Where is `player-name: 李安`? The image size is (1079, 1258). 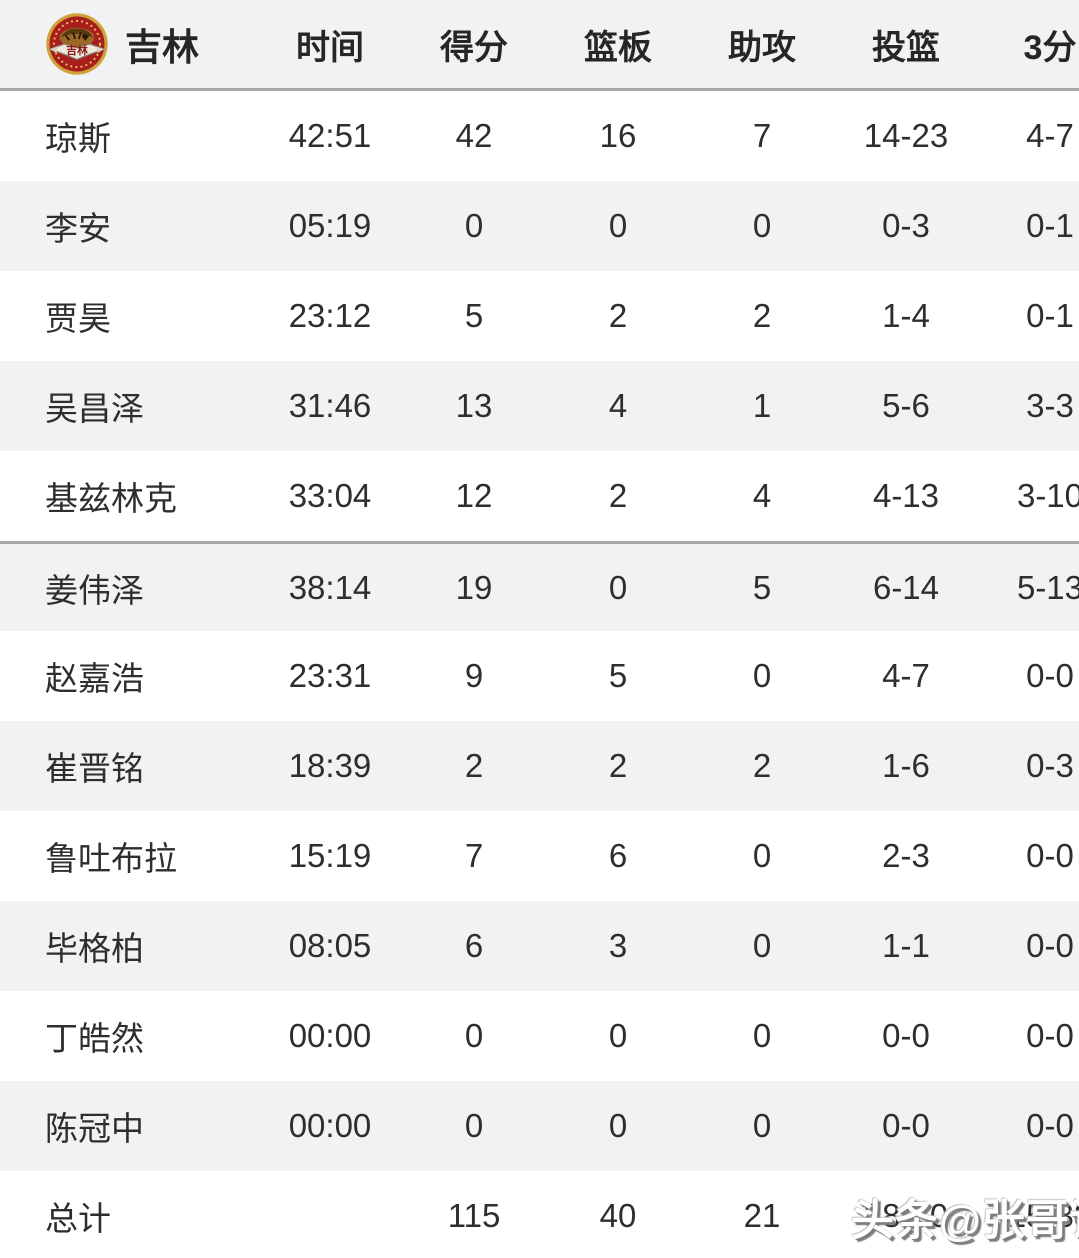 player-name: 李安 is located at coordinates (78, 228).